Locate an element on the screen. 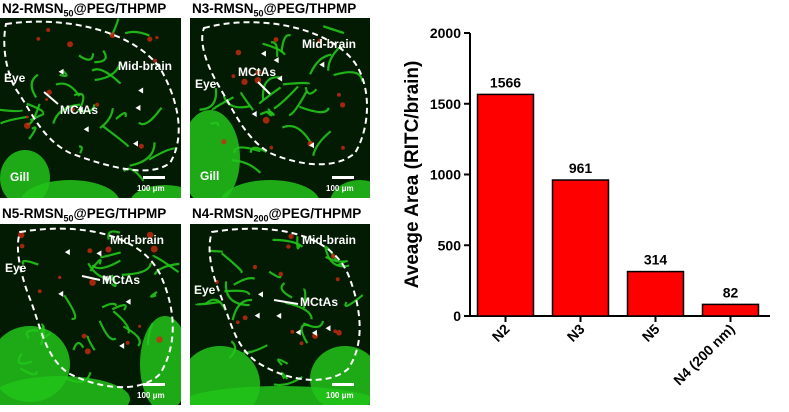 The width and height of the screenshot is (789, 412). panel-title-prefix: N3-RMSN is located at coordinates (223, 8).